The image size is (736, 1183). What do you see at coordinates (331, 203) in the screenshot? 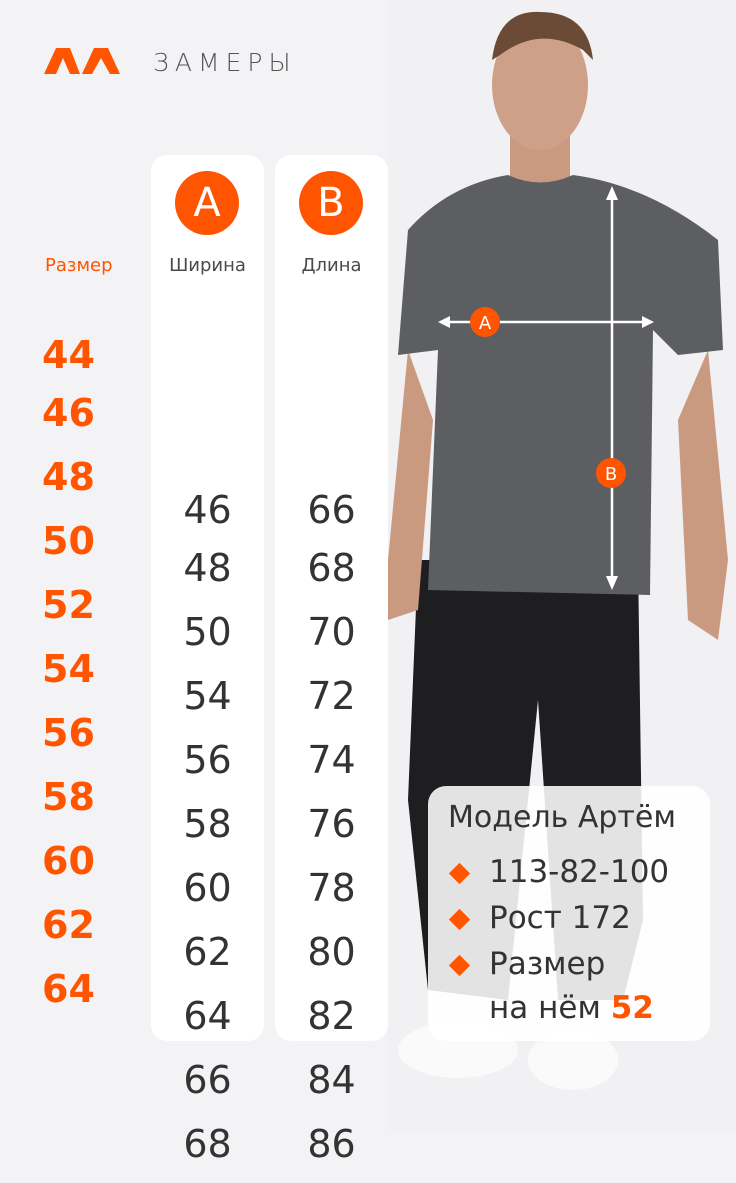
I see `badge-b: B` at bounding box center [331, 203].